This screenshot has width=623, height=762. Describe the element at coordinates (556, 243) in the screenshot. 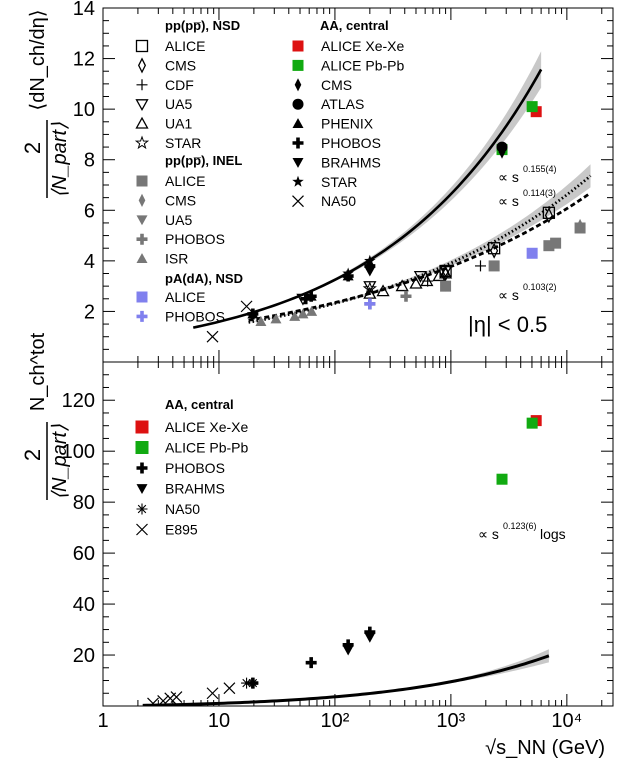

I see `top-point-pp_inel-alice` at that location.